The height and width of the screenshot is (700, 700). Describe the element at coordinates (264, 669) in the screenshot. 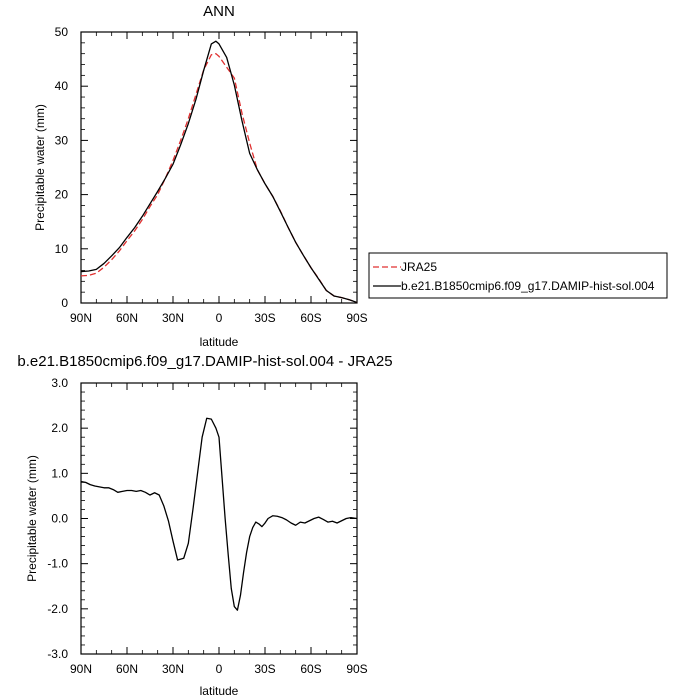

I see `bottom-xtick-label: 30S` at that location.